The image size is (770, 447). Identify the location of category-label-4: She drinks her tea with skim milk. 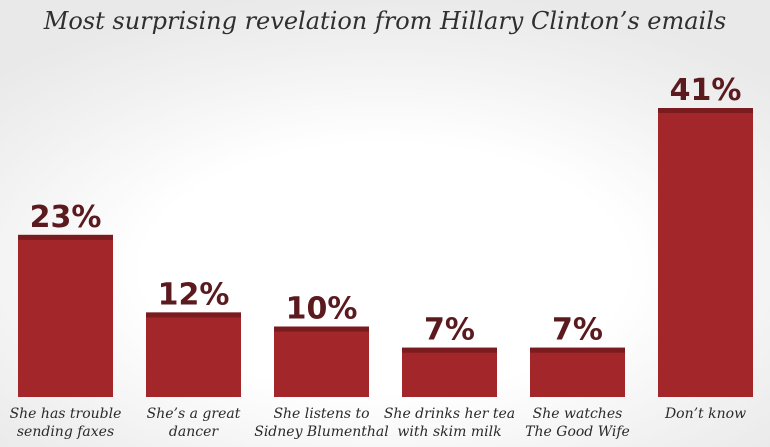
(449, 423).